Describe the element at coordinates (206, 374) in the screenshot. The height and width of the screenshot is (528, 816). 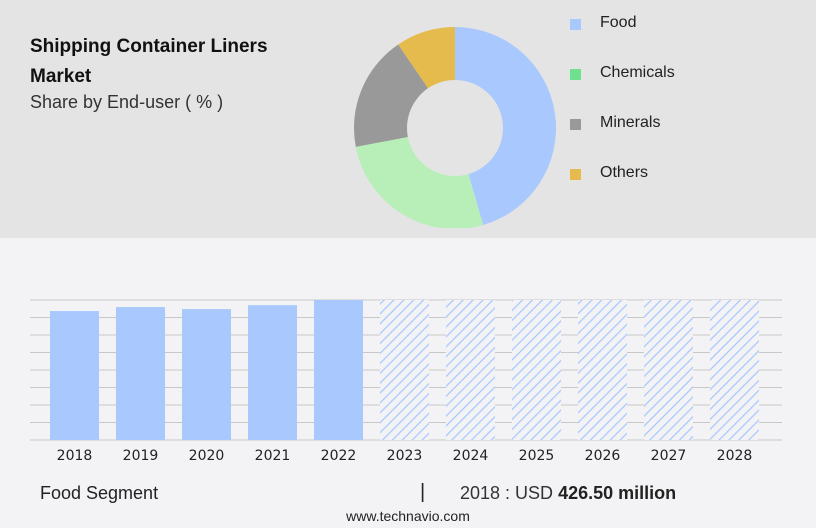
I see `bar-2020` at that location.